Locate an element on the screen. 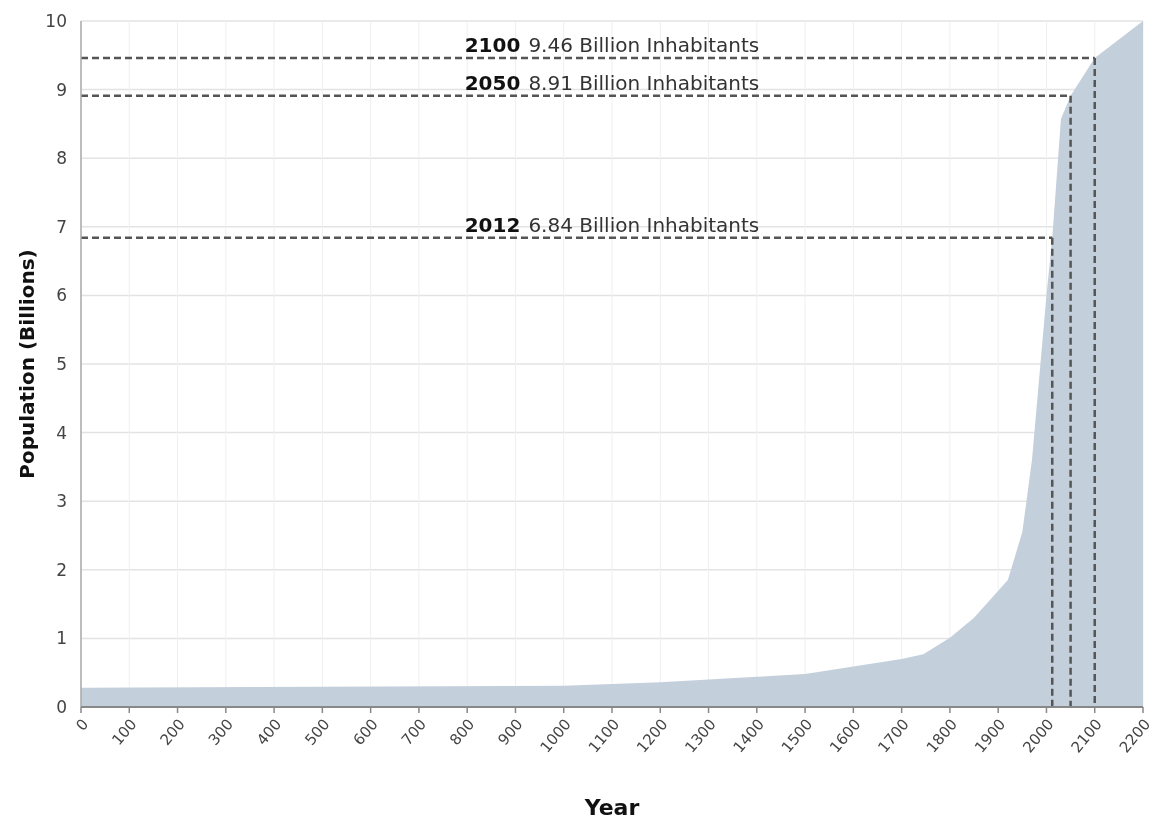 This screenshot has height=825, width=1155. x-tick-label: 600 is located at coordinates (365, 732).